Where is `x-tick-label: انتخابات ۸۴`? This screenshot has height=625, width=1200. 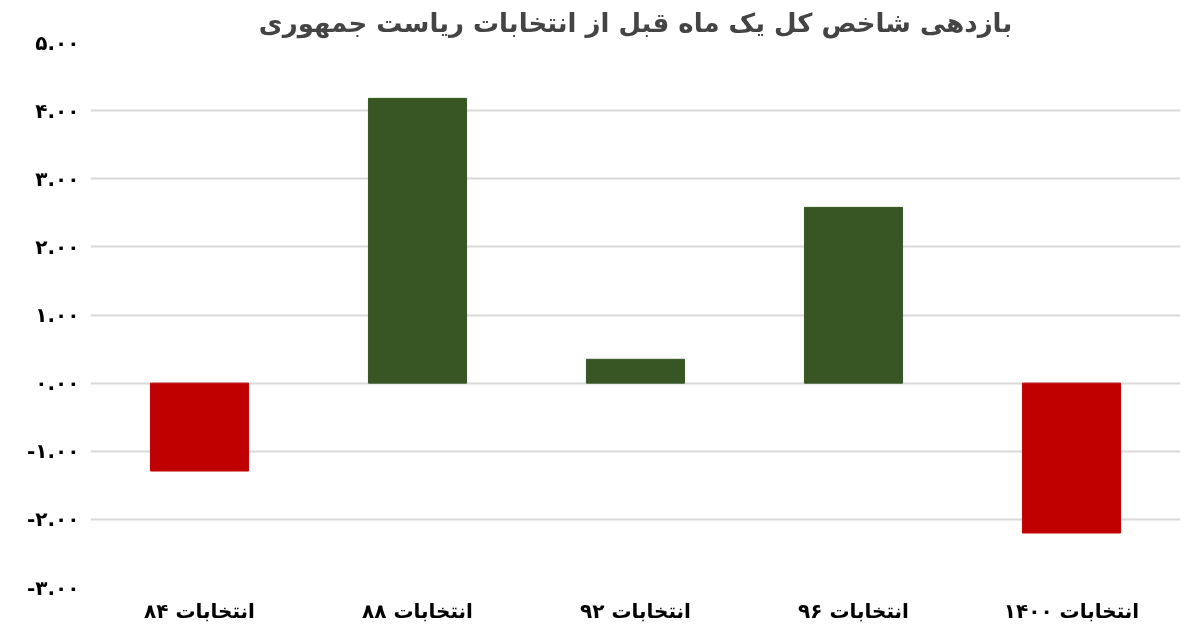 x-tick-label: انتخابات ۸۴ is located at coordinates (199, 610).